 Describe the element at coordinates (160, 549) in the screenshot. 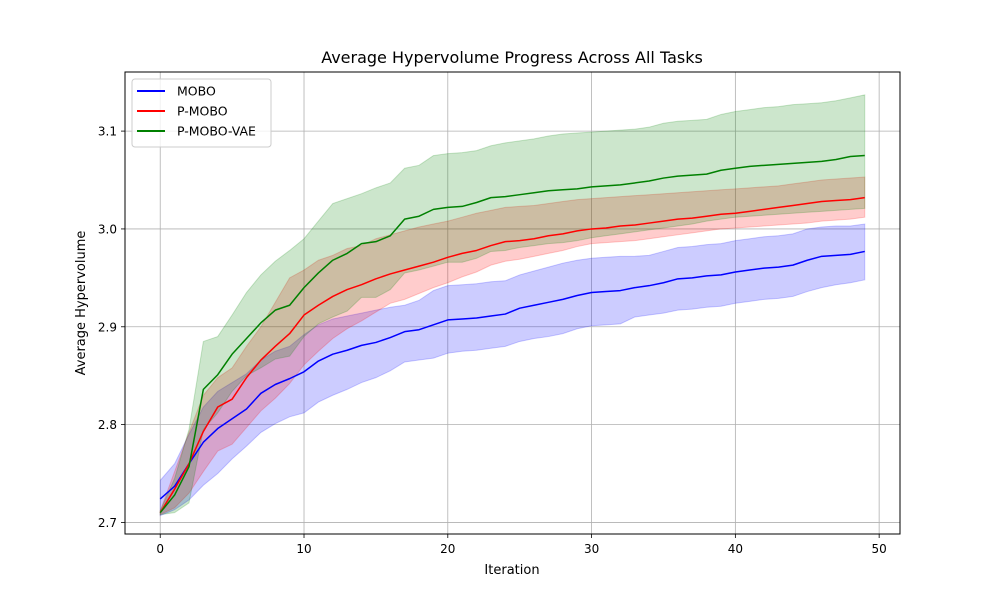

I see `x-tick-label: 0` at that location.